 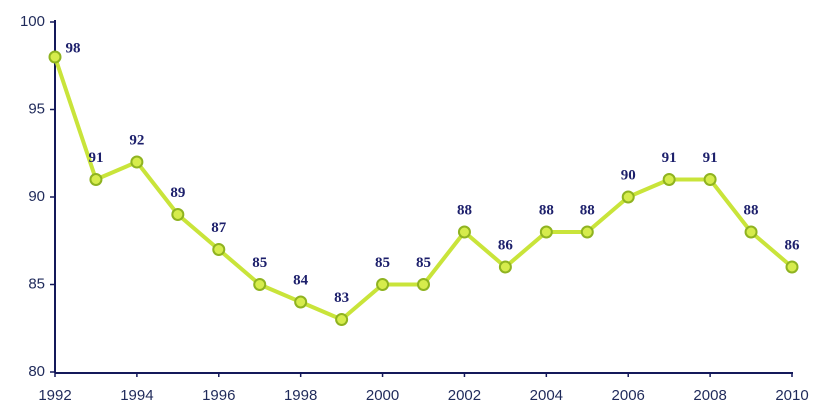 I want to click on x-tick-label: 1996, so click(x=218, y=395).